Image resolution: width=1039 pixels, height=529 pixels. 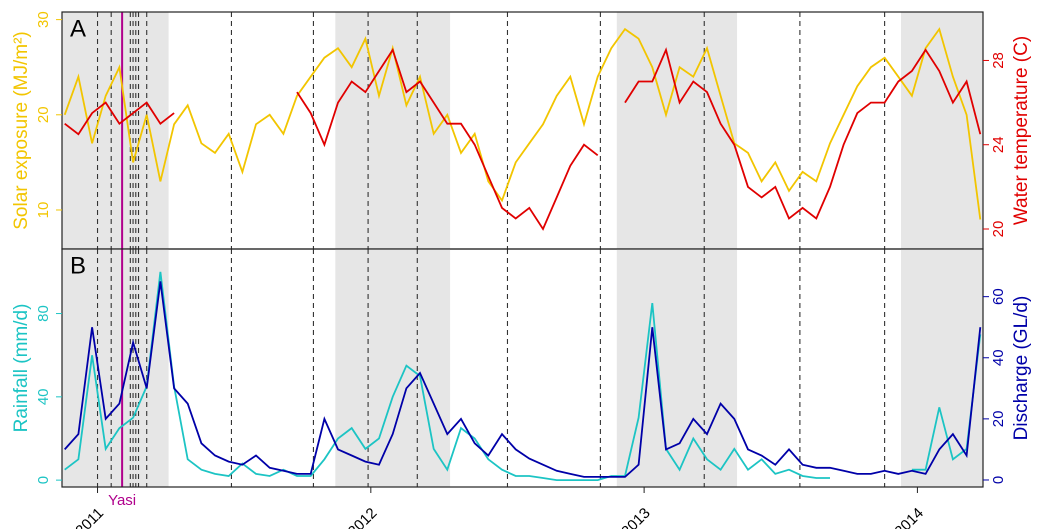 I want to click on y-tick-label: 40, so click(x=43, y=396).